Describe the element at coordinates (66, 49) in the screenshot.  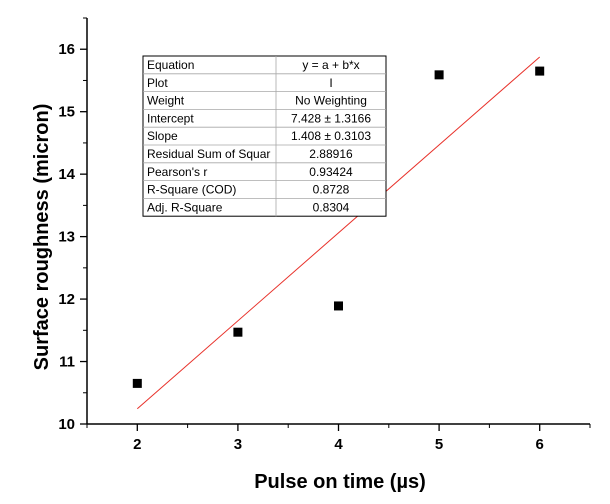
I see `y-tick-label: 16` at that location.